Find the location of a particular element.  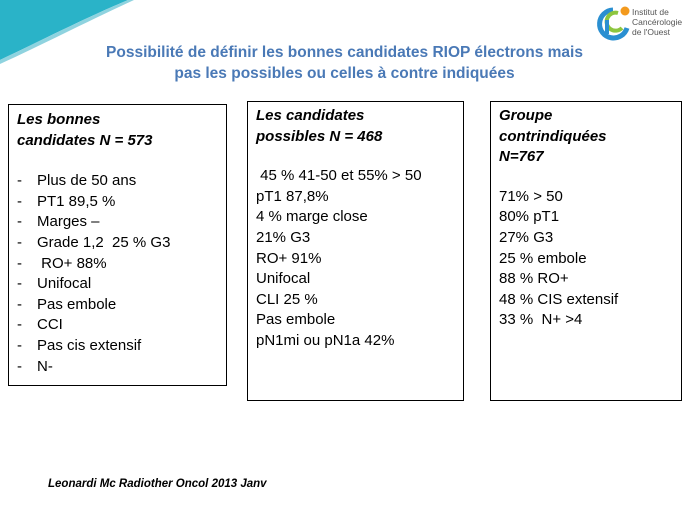

list-item: pN1mi ou pN1a 42% is located at coordinates (325, 340).